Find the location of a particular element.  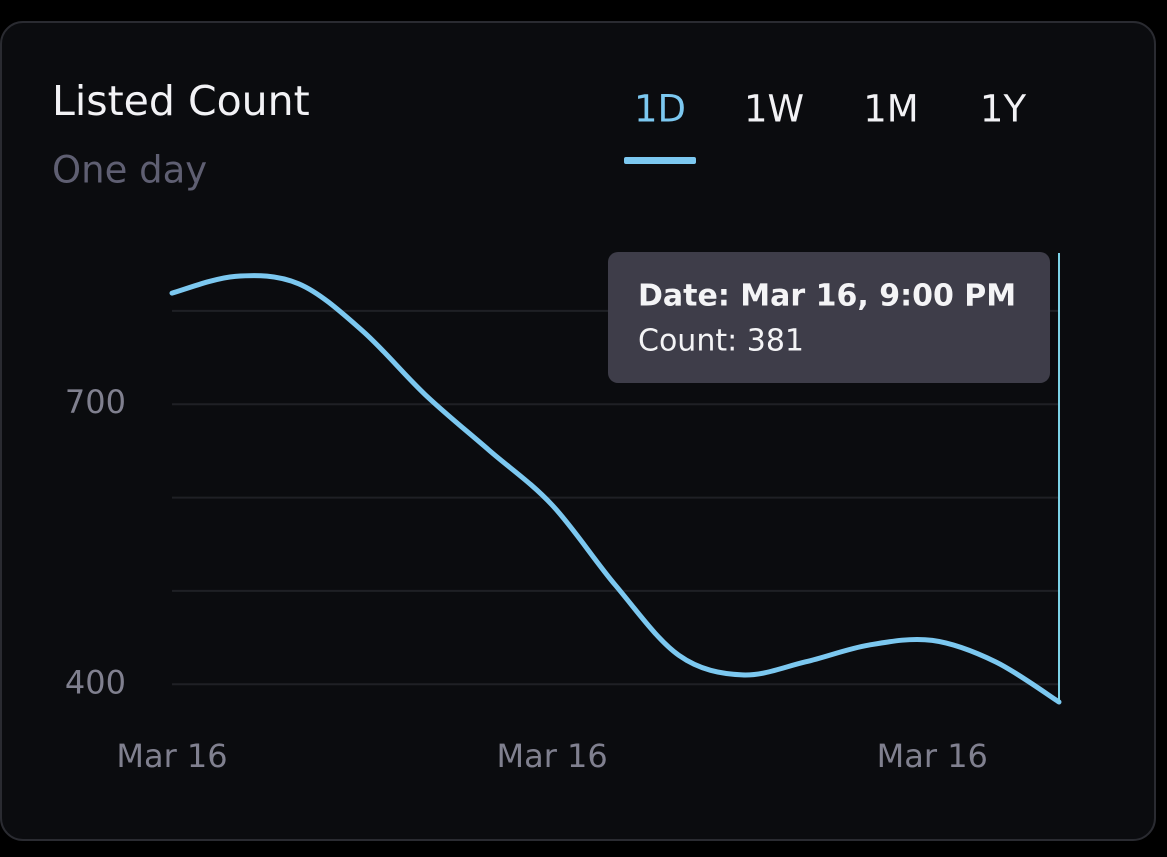

tooltip-box is located at coordinates (829, 317).